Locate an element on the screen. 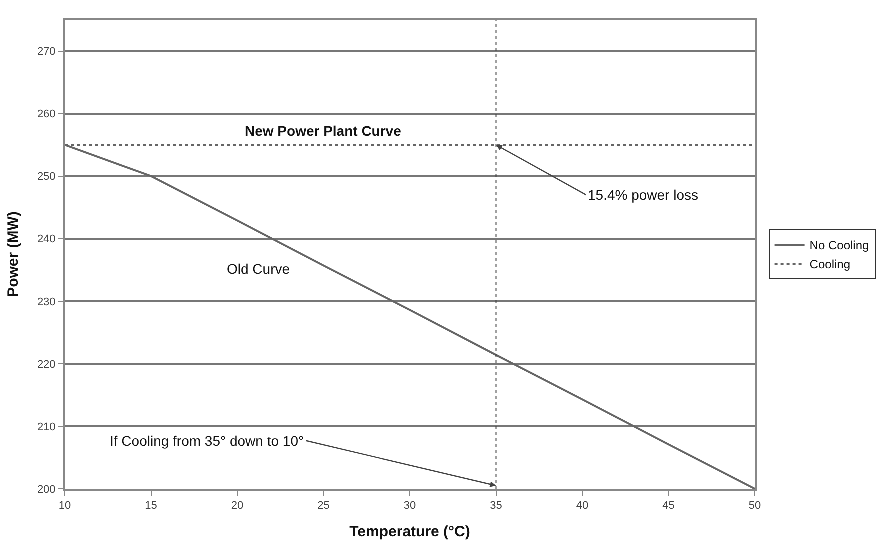 The width and height of the screenshot is (888, 550). y-tick-label: 240 is located at coordinates (46, 240).